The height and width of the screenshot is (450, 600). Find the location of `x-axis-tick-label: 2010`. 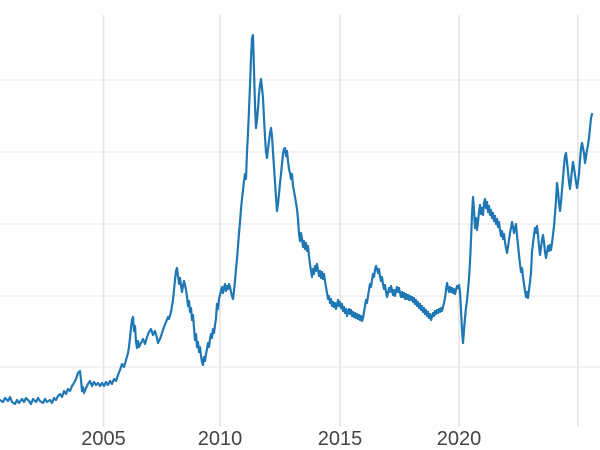

x-axis-tick-label: 2010 is located at coordinates (220, 439).